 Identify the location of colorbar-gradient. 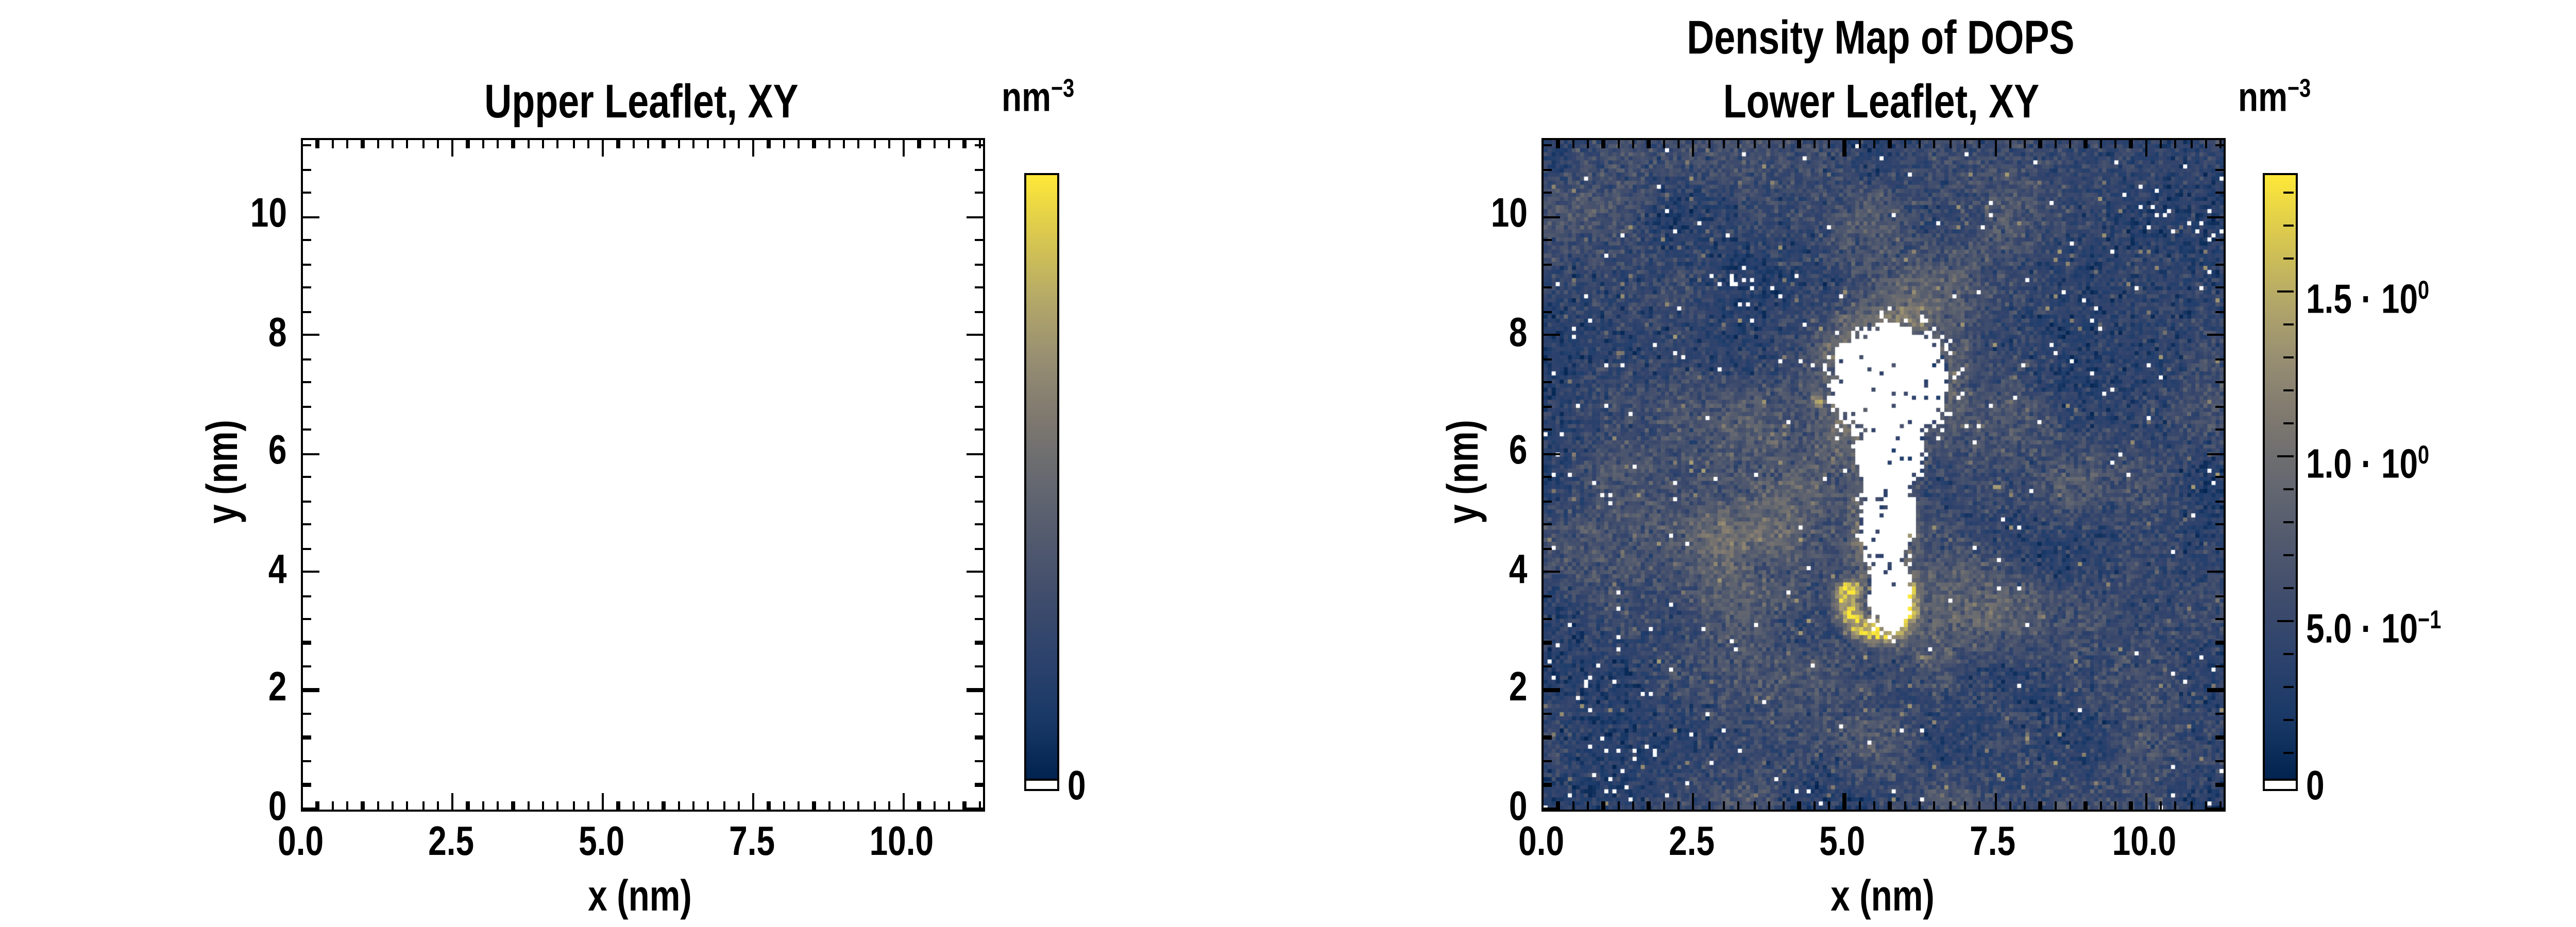
(1042, 481).